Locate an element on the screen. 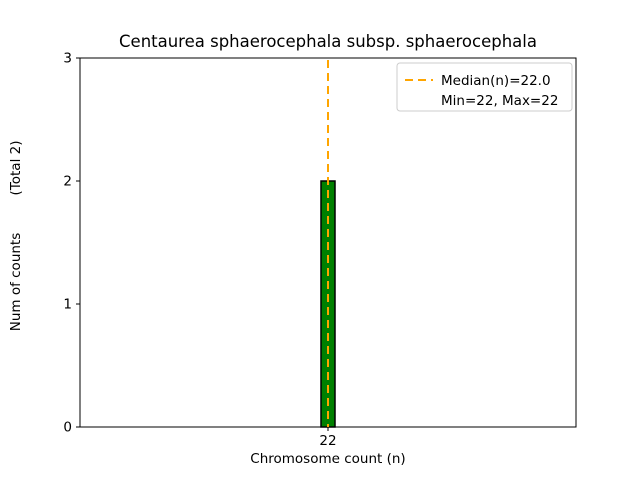 The height and width of the screenshot is (484, 640). legend-box is located at coordinates (484, 87).